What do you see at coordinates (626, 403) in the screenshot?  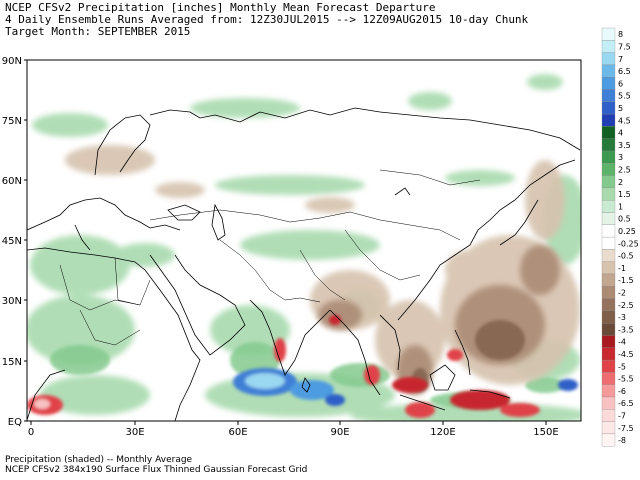 I see `colorbar-label: -6.5` at bounding box center [626, 403].